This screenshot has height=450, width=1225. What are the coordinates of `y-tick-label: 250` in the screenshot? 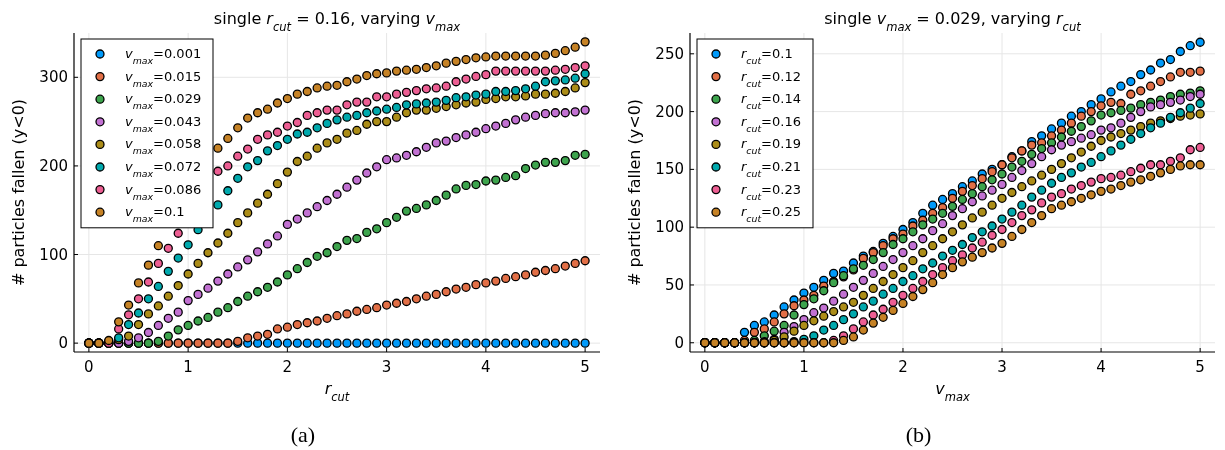 It's located at (669, 53).